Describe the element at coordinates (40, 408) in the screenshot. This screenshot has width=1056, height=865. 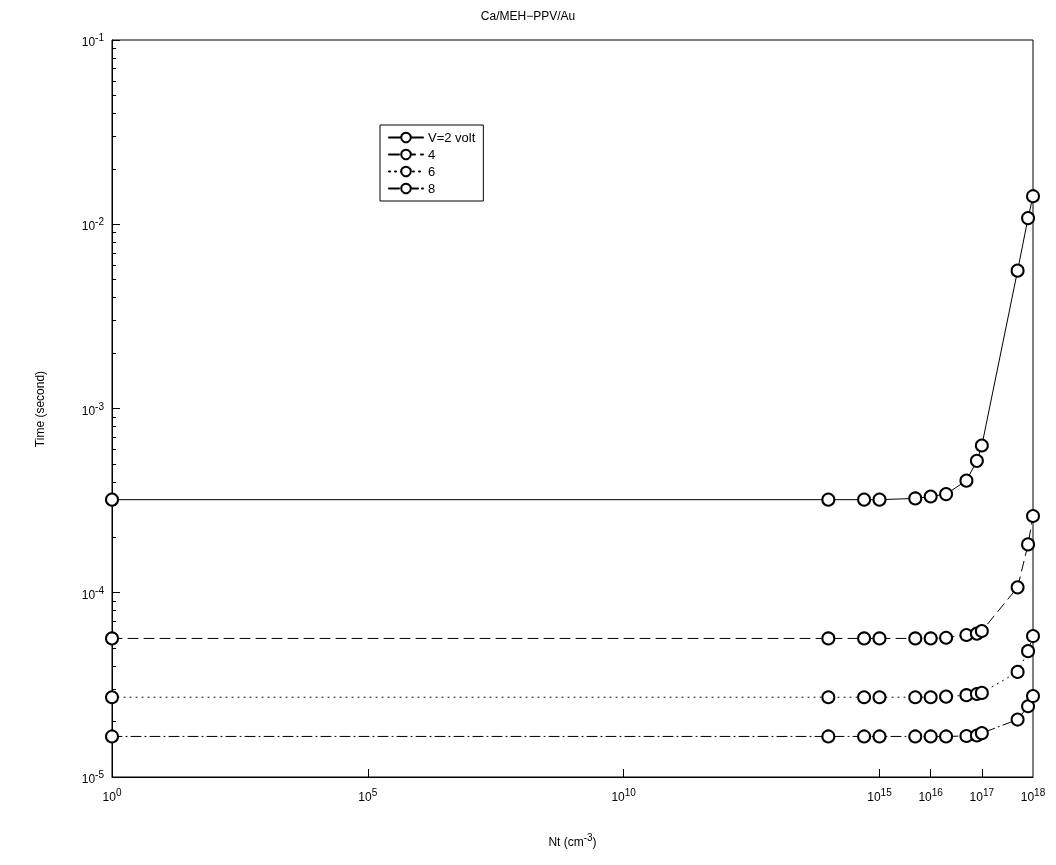
I see `y-axis-title: Time (second)` at that location.